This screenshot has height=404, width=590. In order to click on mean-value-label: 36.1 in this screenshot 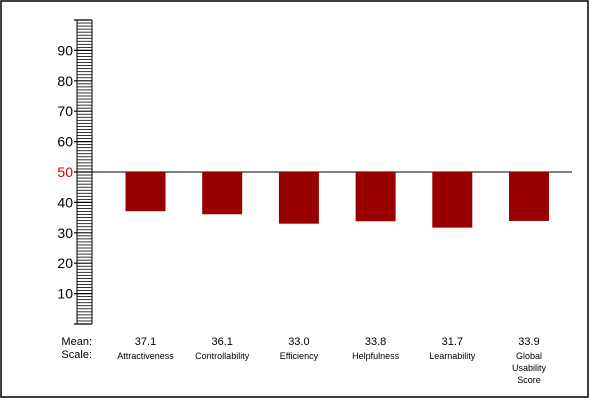, I will do `click(221, 342)`.